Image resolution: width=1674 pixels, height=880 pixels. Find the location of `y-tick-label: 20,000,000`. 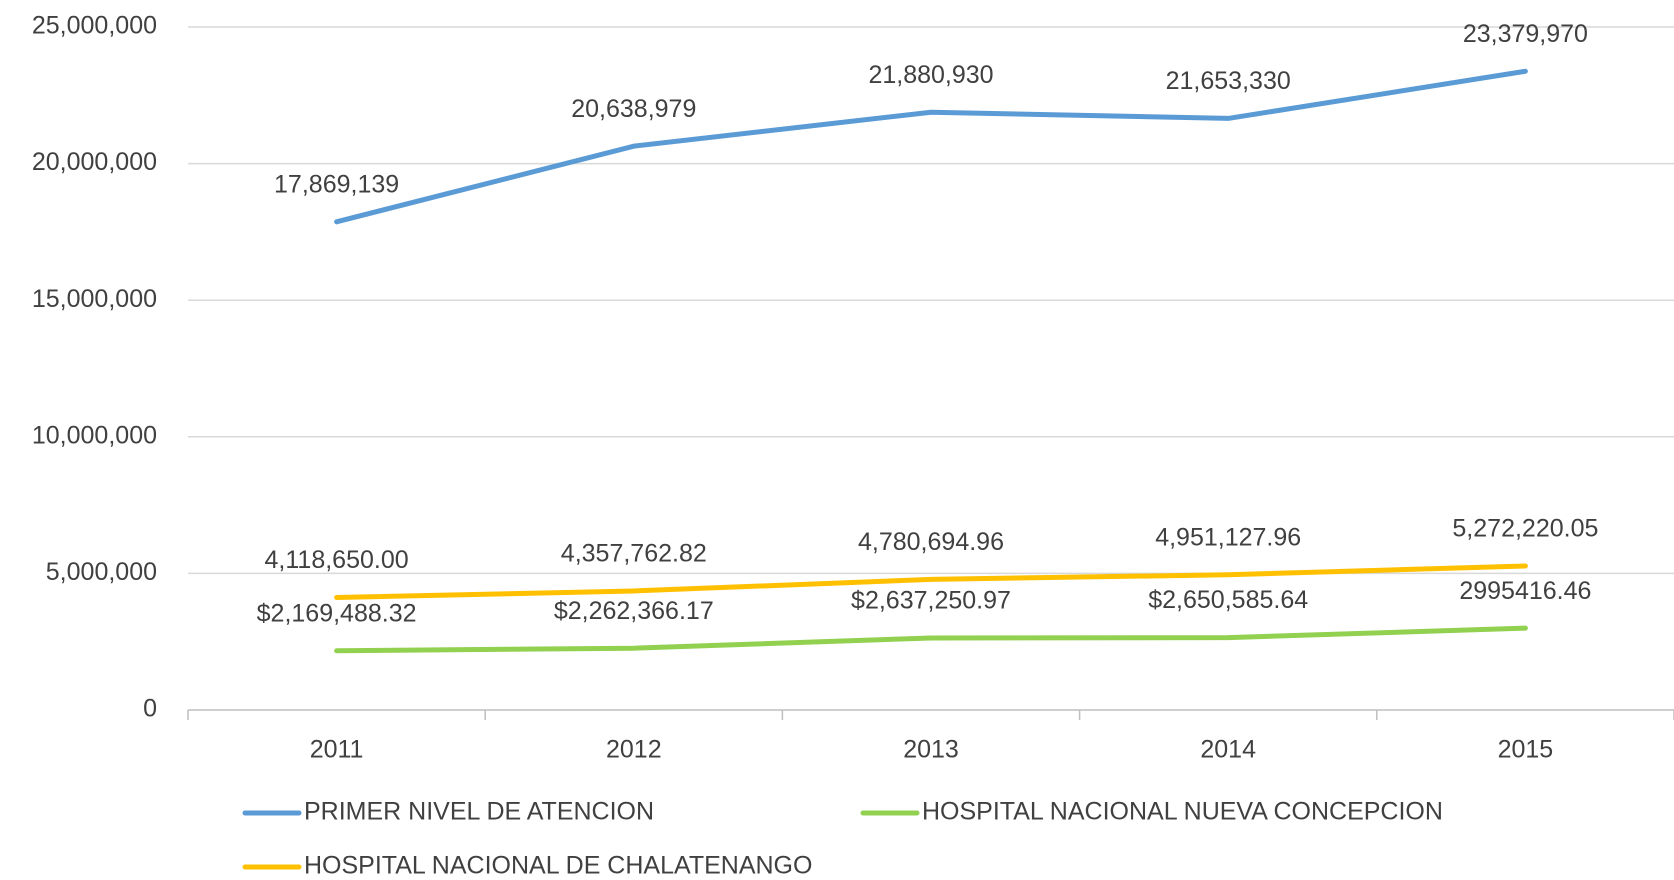

y-tick-label: 20,000,000 is located at coordinates (94, 162).